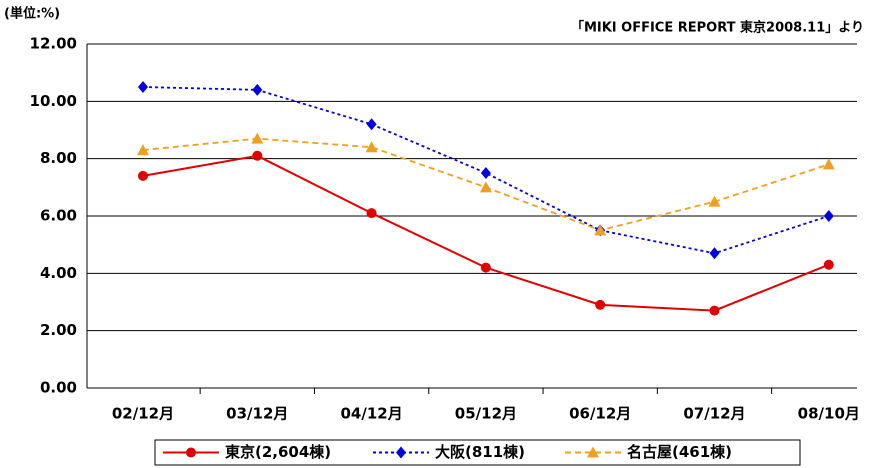  Describe the element at coordinates (58, 216) in the screenshot. I see `y-tick-label: 6.00` at that location.